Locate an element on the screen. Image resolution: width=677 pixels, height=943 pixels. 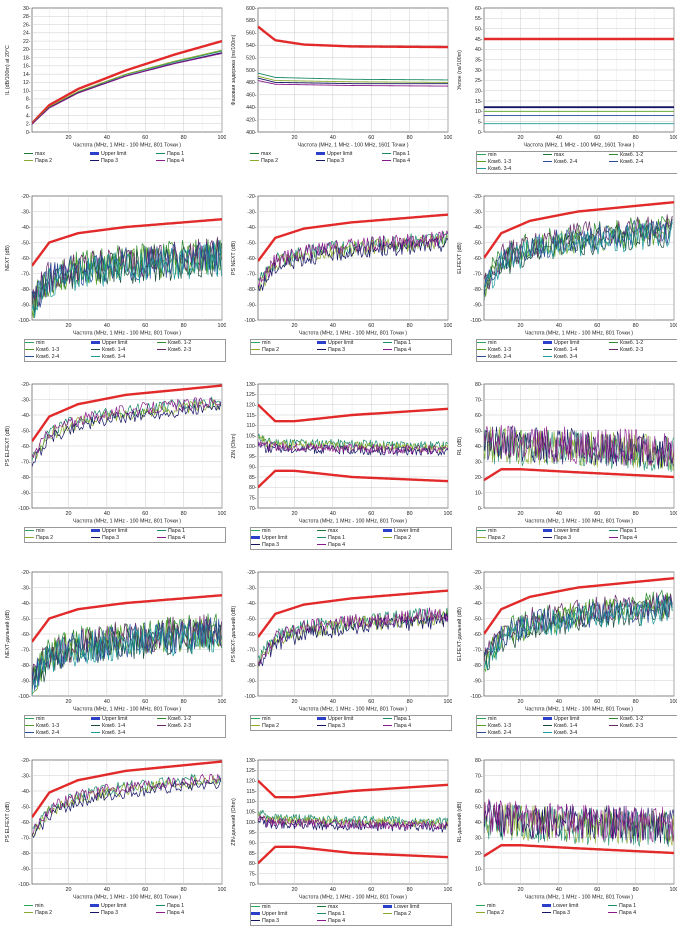
legend-label: max is located at coordinates (559, 155).